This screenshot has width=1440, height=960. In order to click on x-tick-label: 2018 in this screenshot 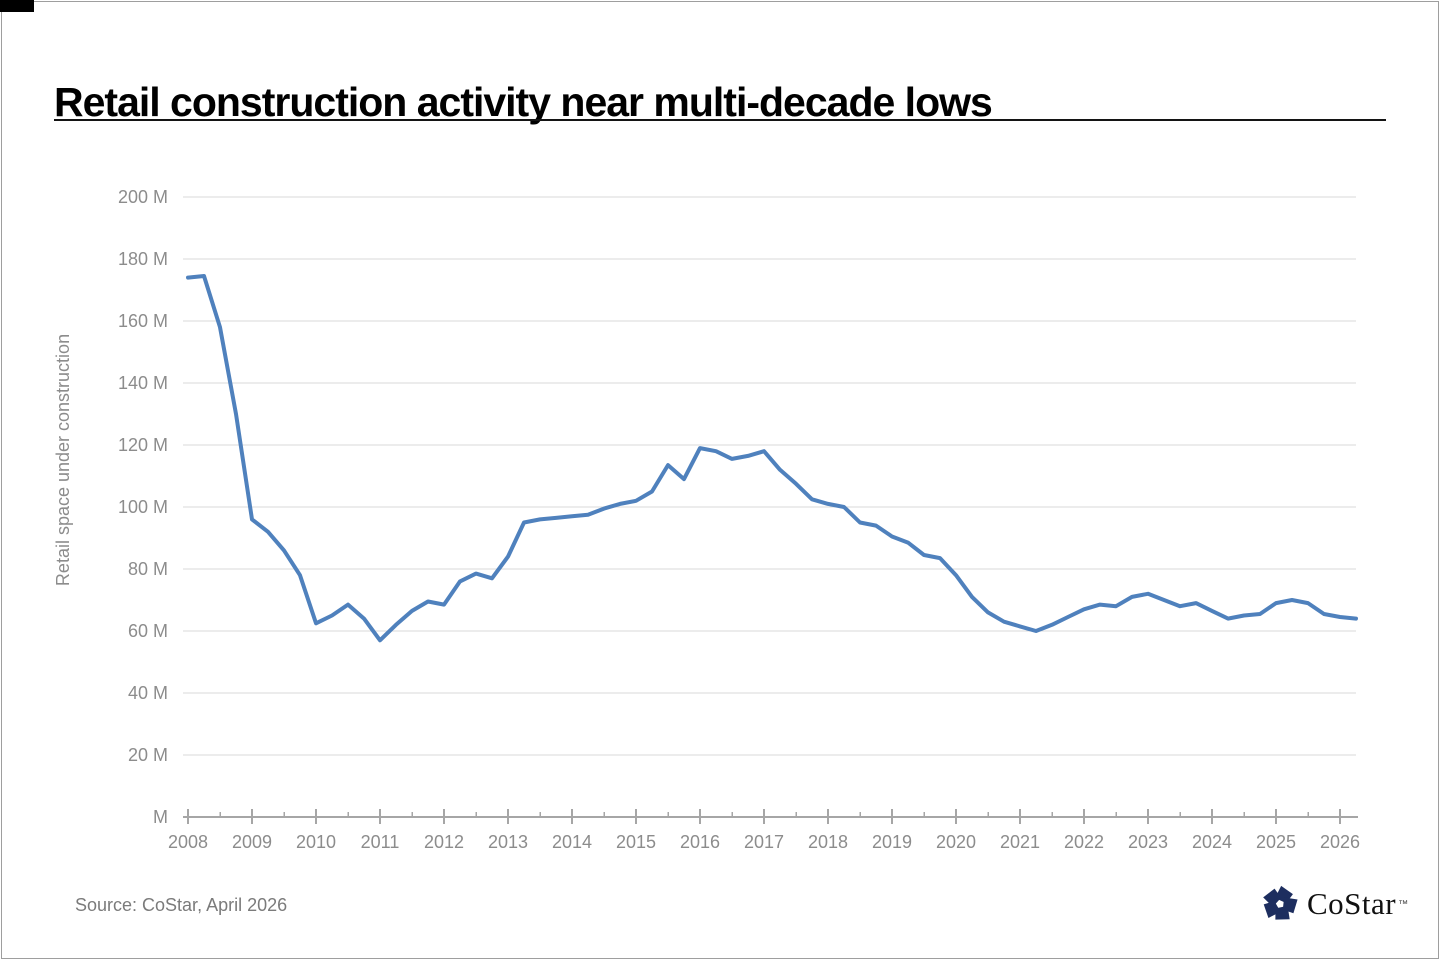, I will do `click(828, 842)`.